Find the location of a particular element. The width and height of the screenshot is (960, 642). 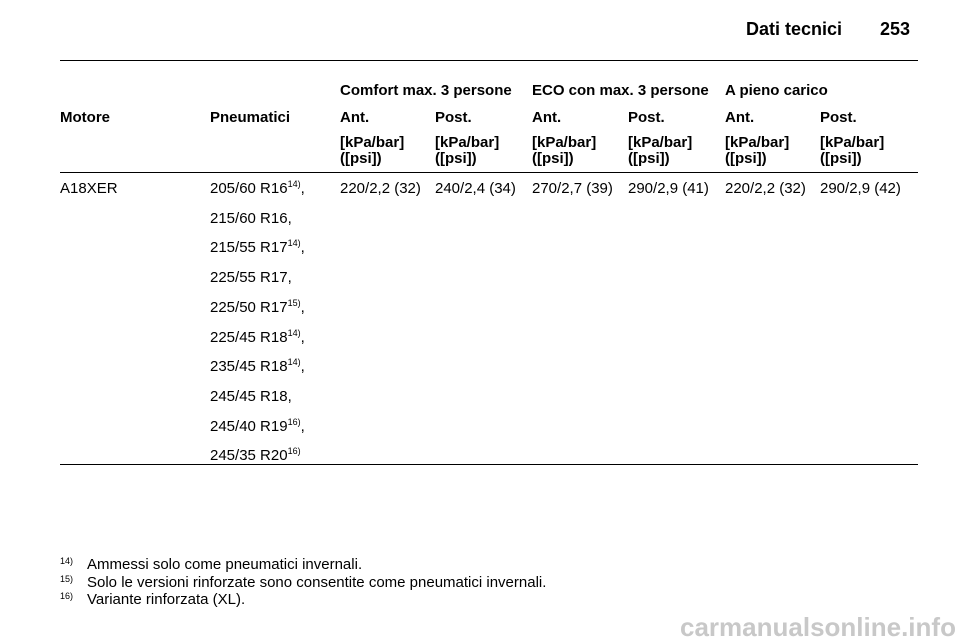

column-header: Motore is located at coordinates (85, 117).